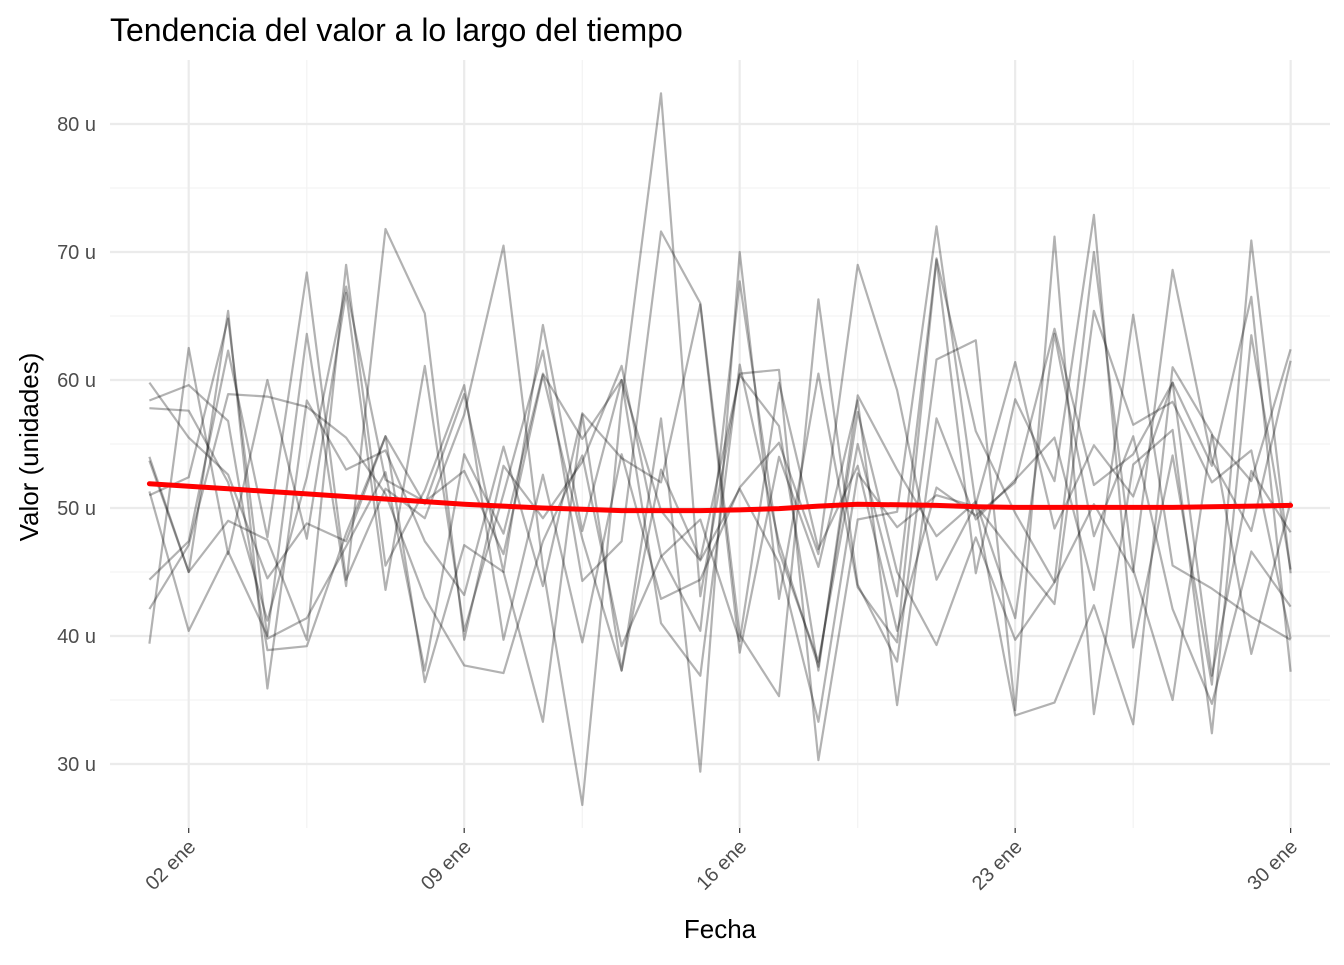 This screenshot has width=1344, height=965. I want to click on y-tick-label: 80 u, so click(76, 125).